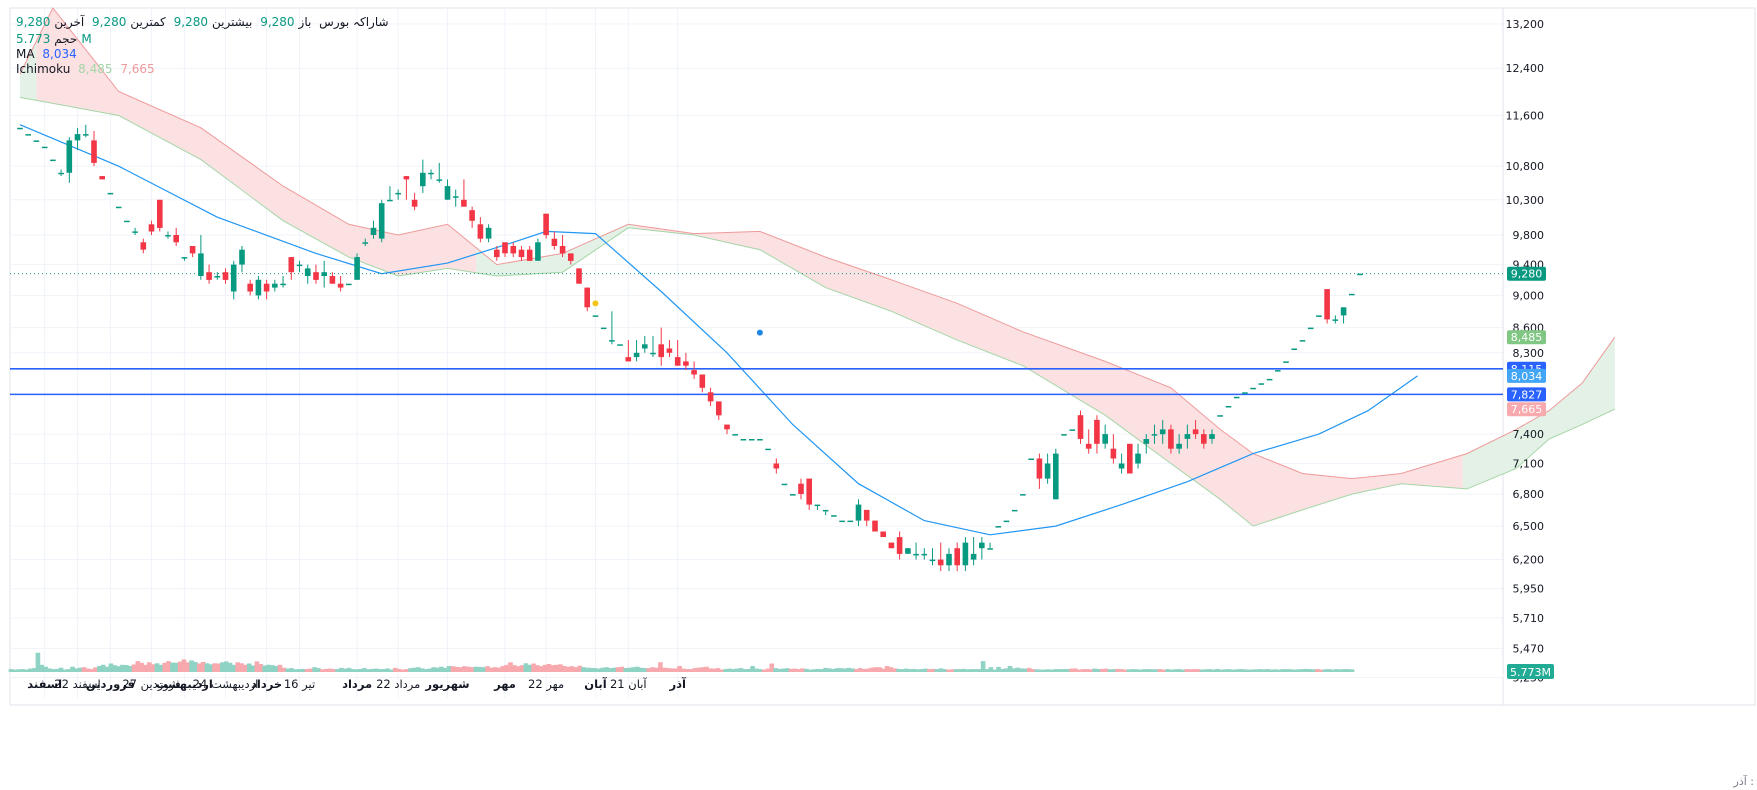 Image resolution: width=1757 pixels, height=790 pixels. Describe the element at coordinates (1529, 434) in the screenshot. I see `price-axis-tick: 7,400` at that location.